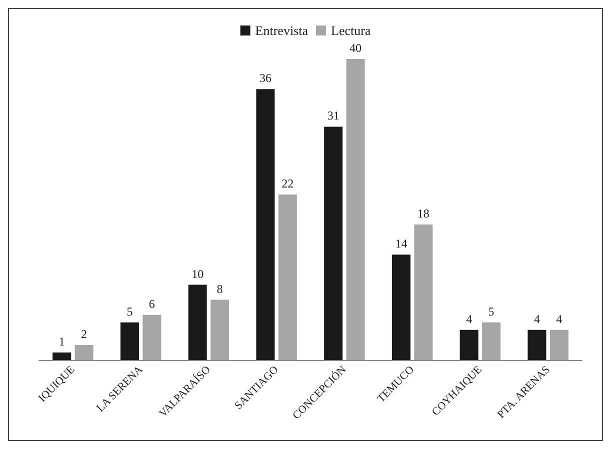 This screenshot has width=611, height=449. I want to click on data-label: 8, so click(219, 289).